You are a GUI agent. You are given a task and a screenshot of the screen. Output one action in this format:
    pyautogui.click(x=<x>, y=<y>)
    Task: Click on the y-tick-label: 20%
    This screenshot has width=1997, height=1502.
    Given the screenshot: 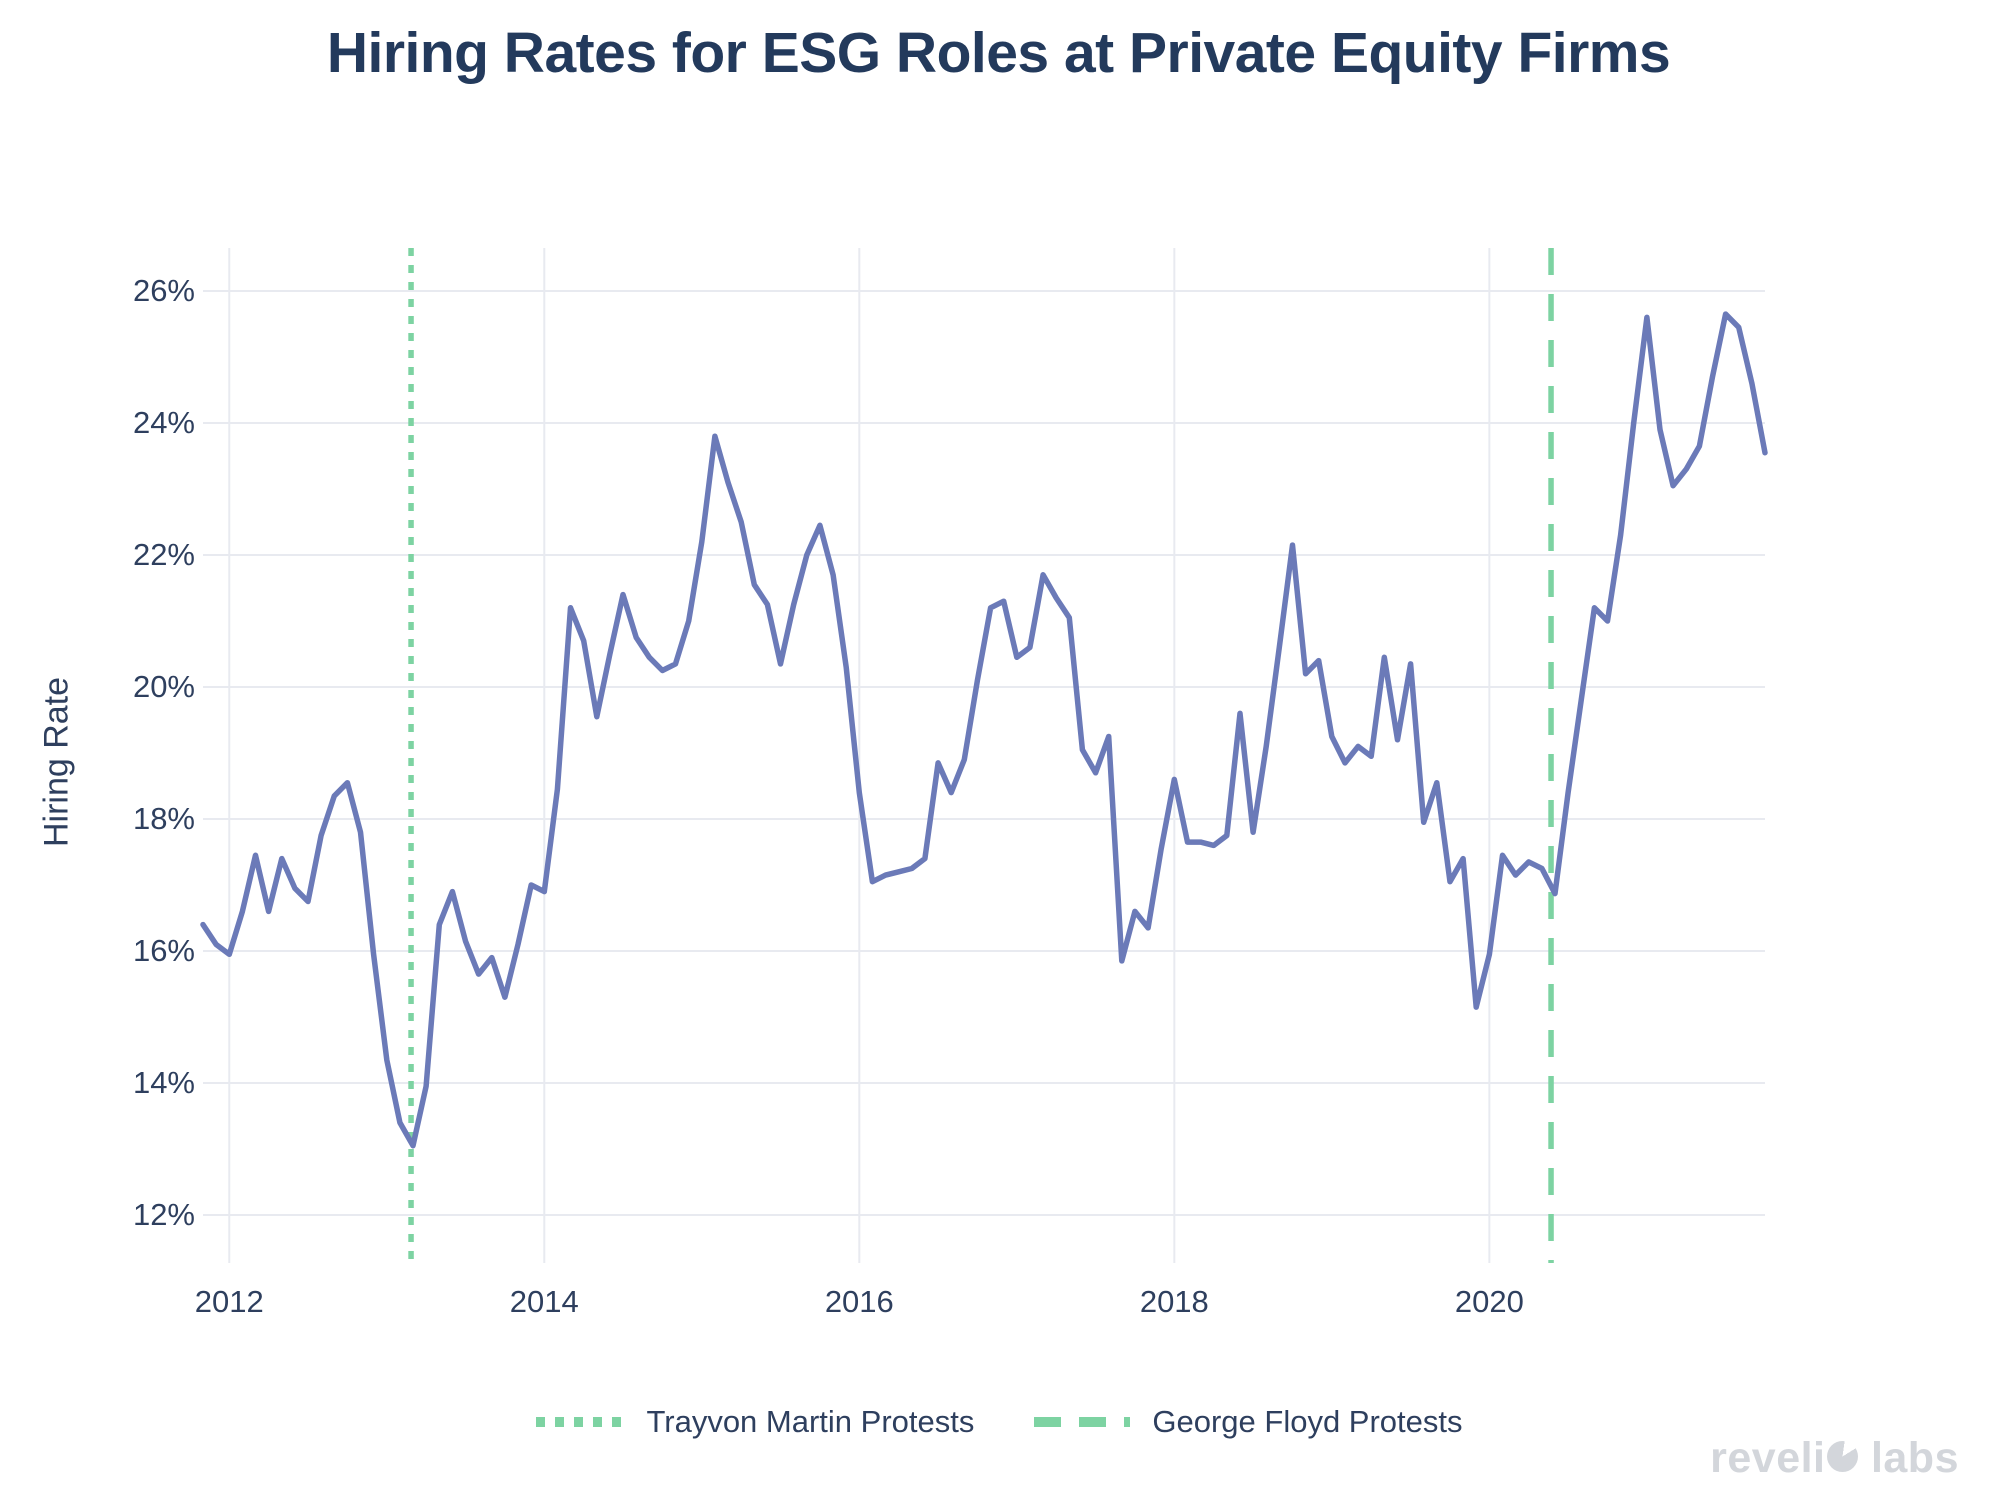 What is the action you would take?
    pyautogui.click(x=163, y=686)
    